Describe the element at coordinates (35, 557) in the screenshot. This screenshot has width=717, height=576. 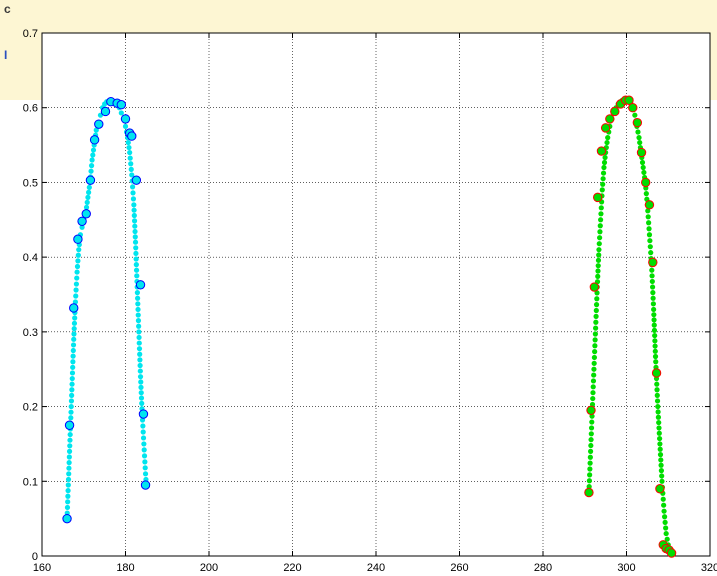
I see `y-tick-label: 0` at that location.